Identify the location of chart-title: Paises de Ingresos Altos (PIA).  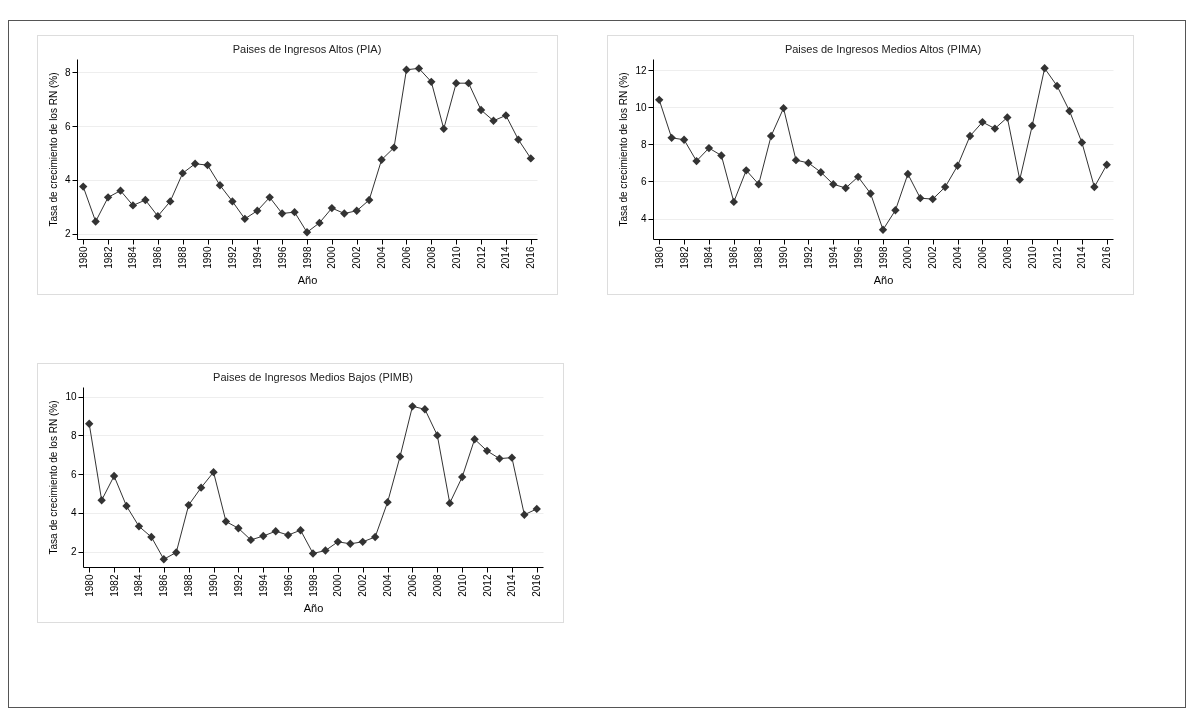
(307, 49).